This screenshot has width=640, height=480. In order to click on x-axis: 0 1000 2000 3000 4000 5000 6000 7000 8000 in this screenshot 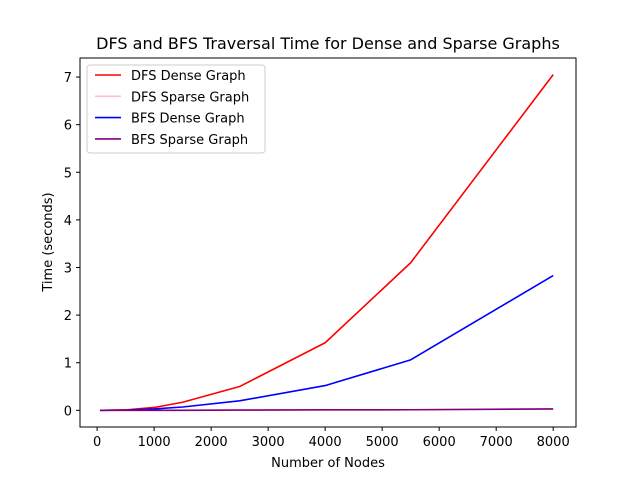, I will do `click(331, 438)`.